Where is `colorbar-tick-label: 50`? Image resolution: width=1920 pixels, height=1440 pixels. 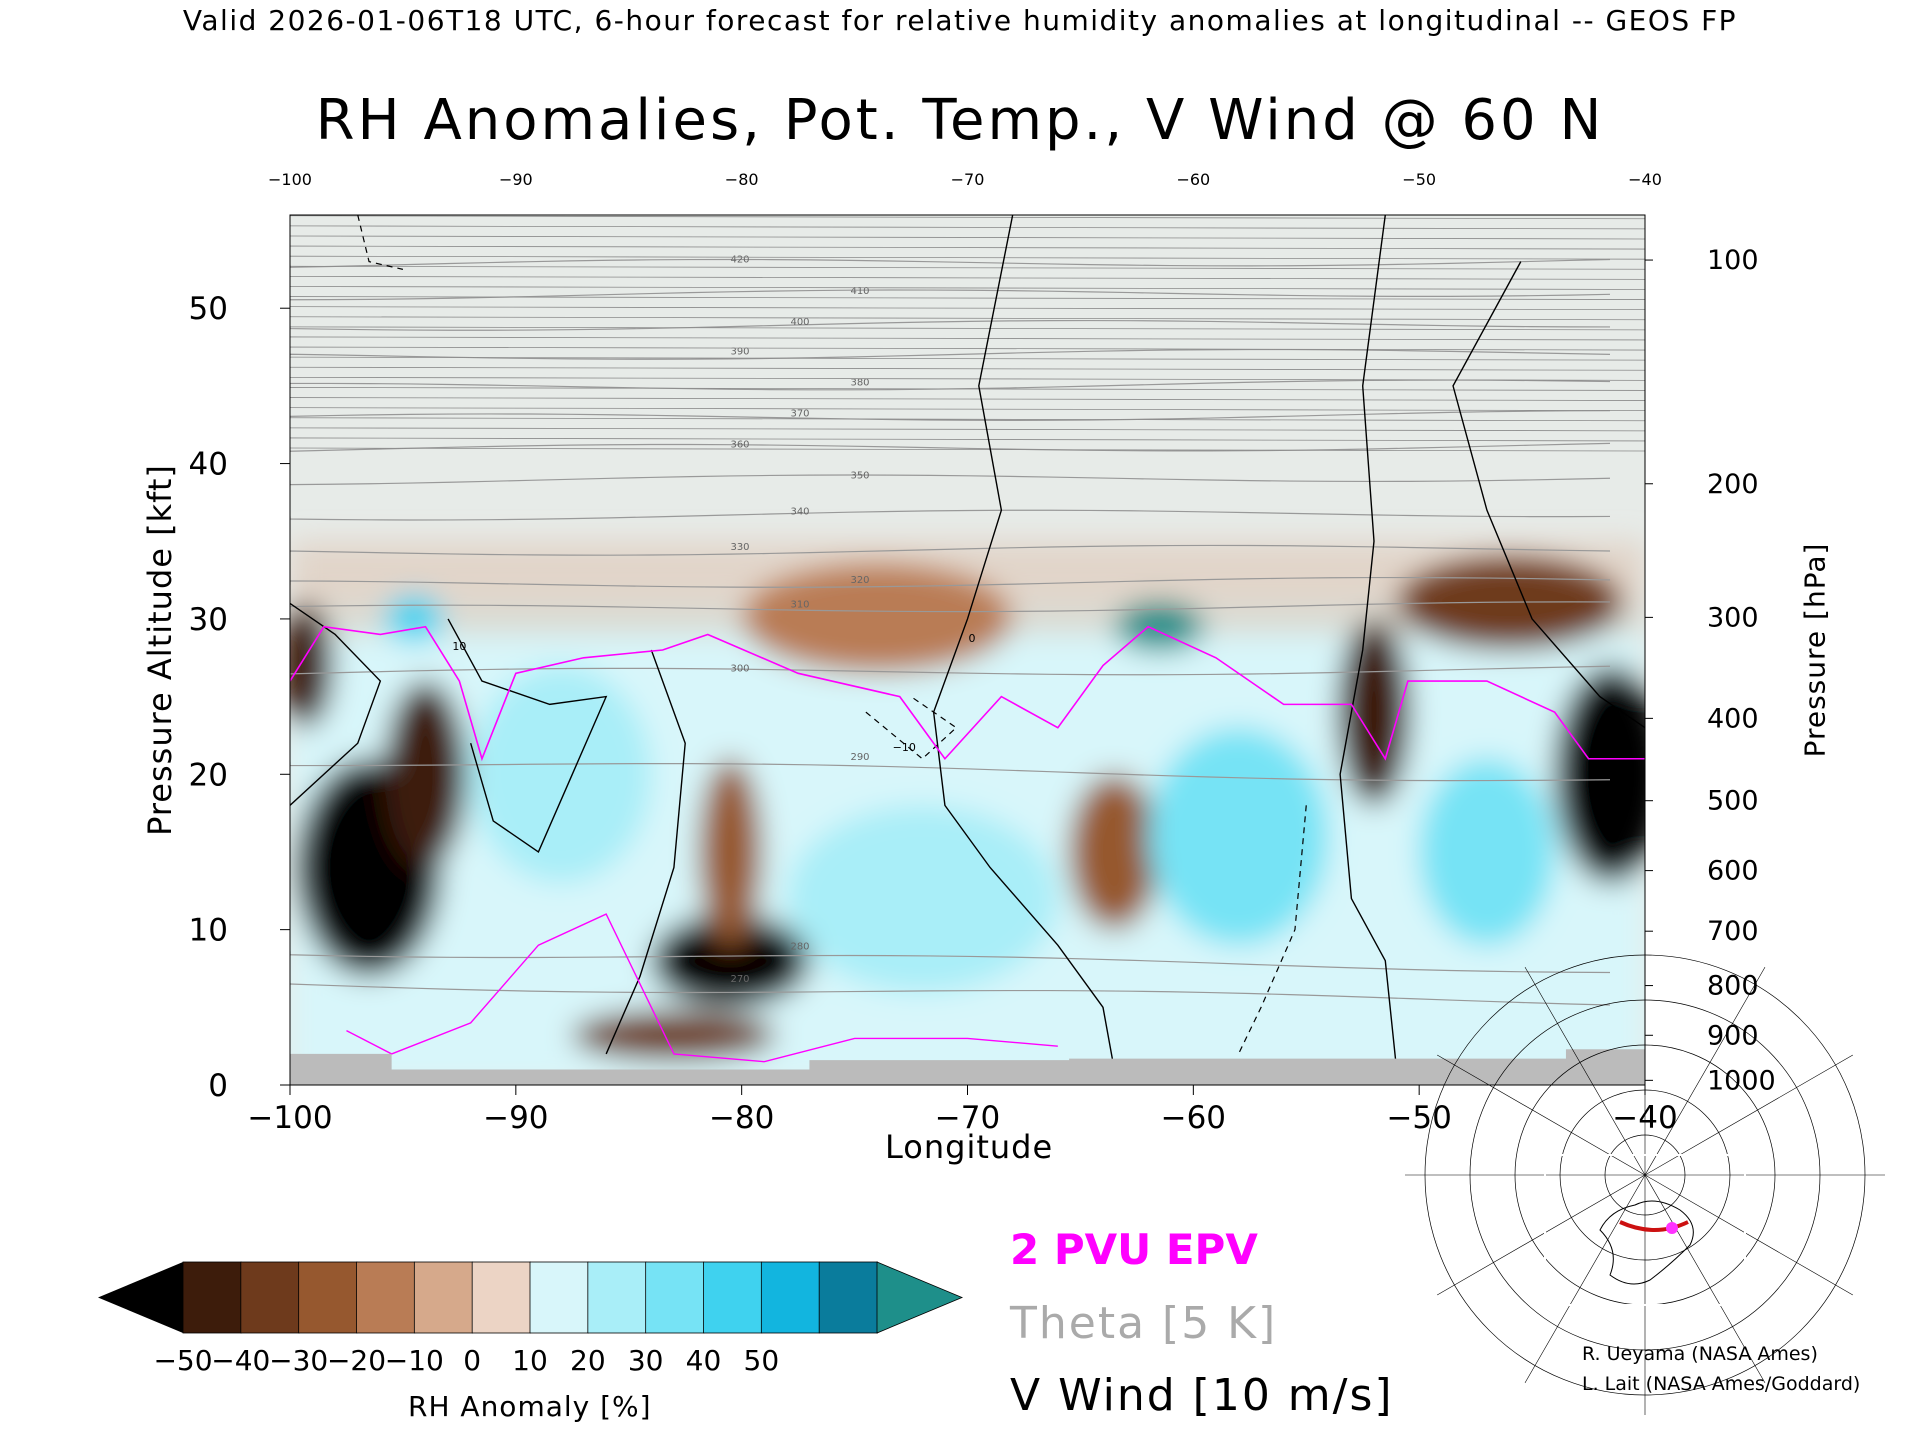 colorbar-tick-label: 50 is located at coordinates (762, 1360).